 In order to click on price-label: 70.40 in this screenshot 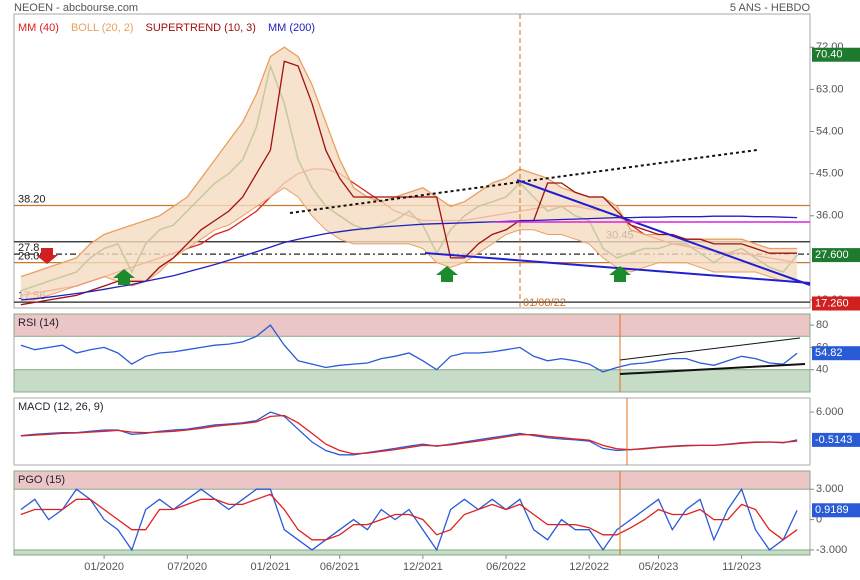, I will do `click(829, 55)`.